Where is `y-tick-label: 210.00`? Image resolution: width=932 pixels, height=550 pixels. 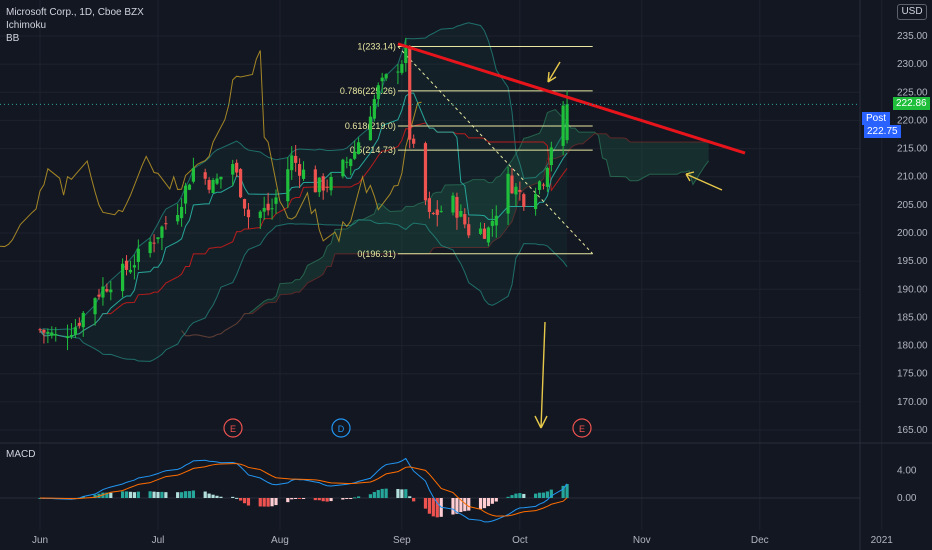
y-tick-label: 210.00 is located at coordinates (912, 177).